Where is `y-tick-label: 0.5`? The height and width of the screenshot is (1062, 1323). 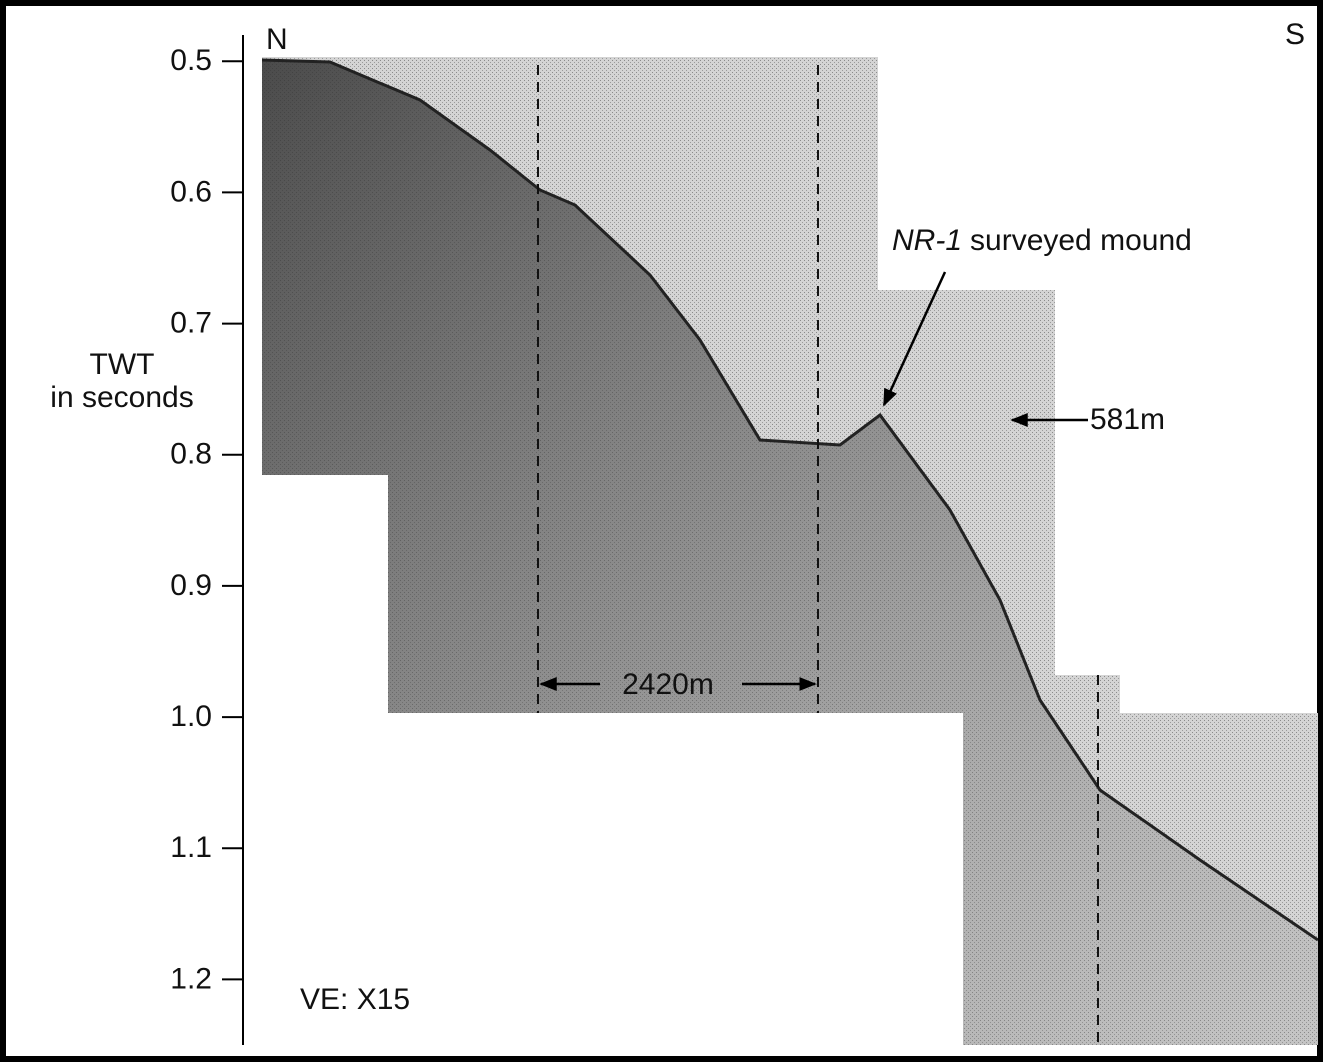 y-tick-label: 0.5 is located at coordinates (191, 60).